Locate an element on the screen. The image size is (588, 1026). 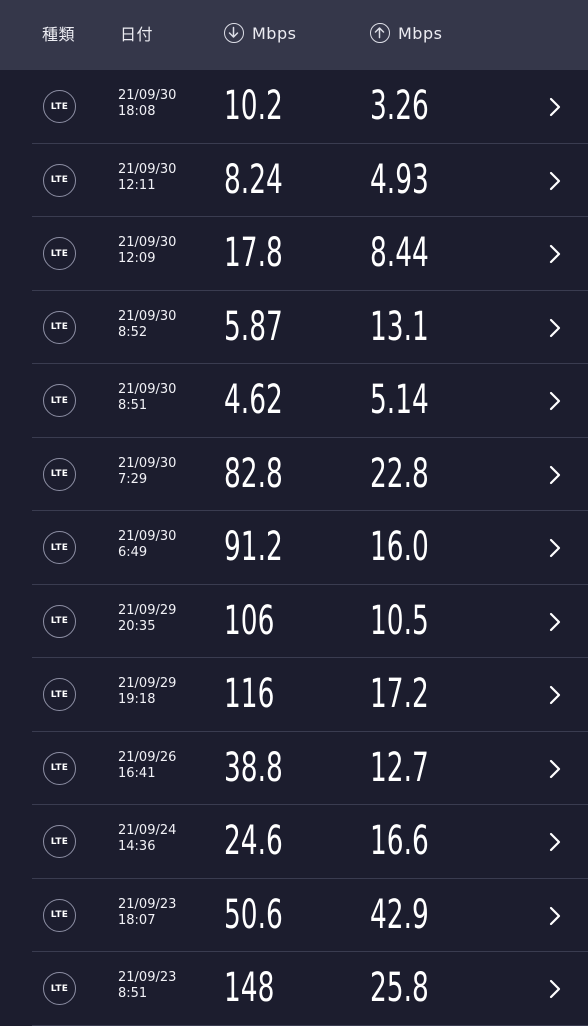
result-time: 16:41 is located at coordinates (137, 773).